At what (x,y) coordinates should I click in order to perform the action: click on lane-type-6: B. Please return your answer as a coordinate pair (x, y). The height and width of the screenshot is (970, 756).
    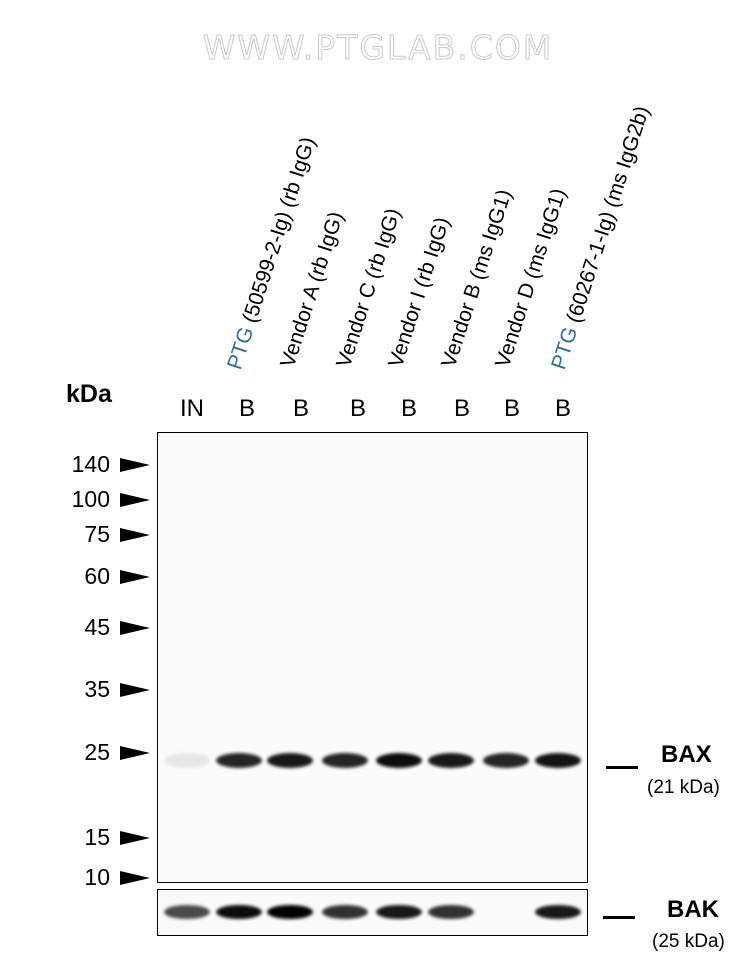
    Looking at the image, I should click on (511, 408).